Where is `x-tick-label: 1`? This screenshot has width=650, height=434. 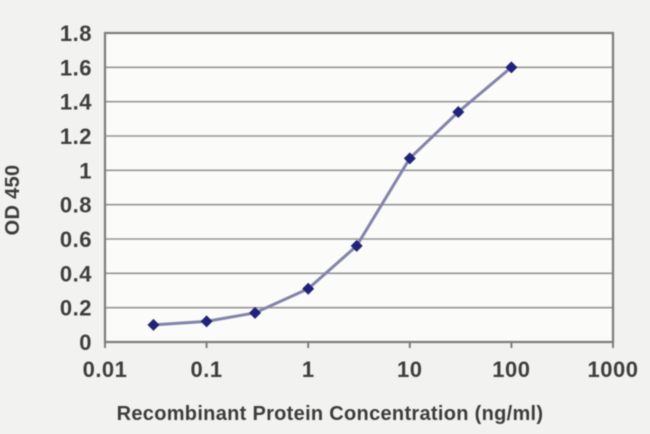
x-tick-label: 1 is located at coordinates (308, 369).